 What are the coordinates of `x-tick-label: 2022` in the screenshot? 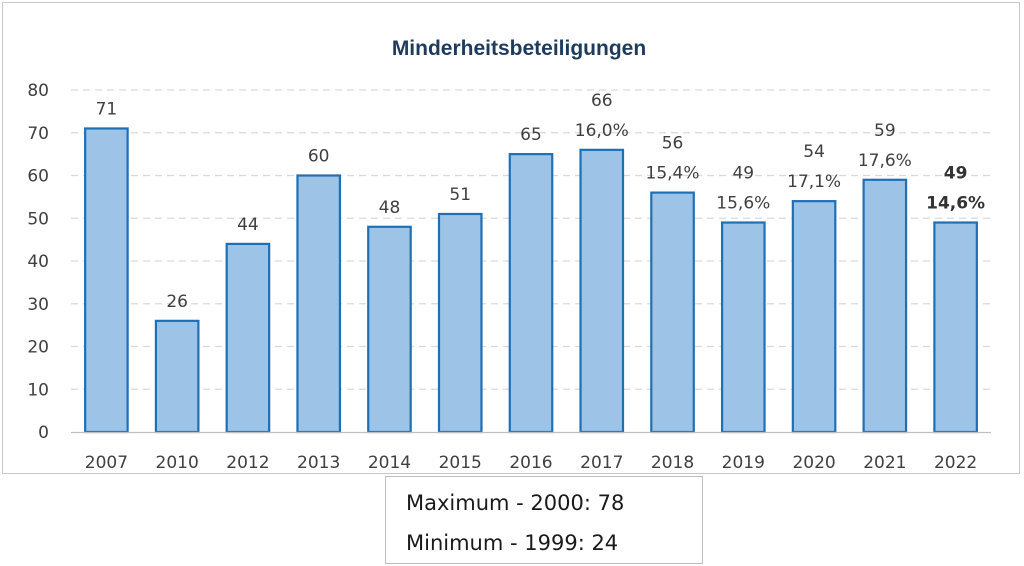 It's located at (955, 463).